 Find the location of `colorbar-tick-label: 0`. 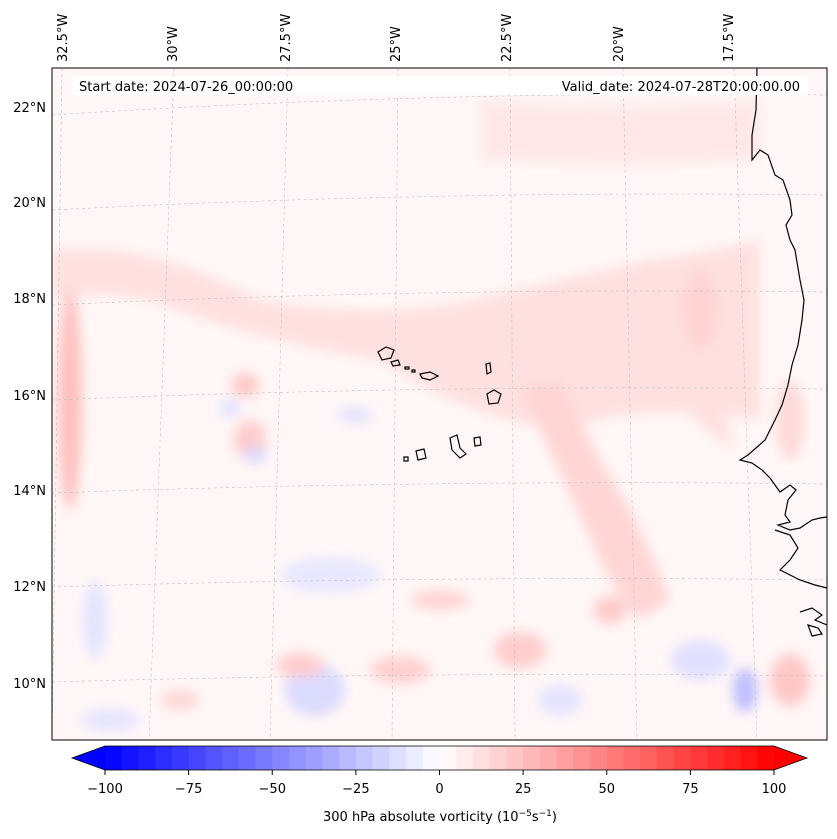

colorbar-tick-label: 0 is located at coordinates (439, 789).